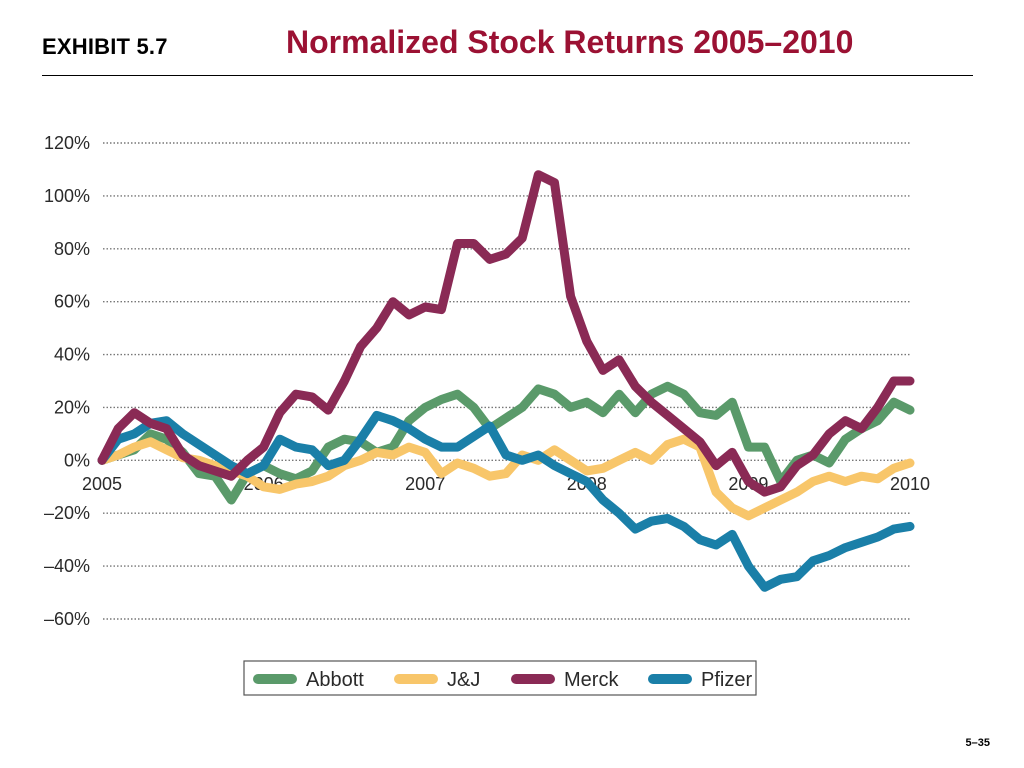  Describe the element at coordinates (72, 249) in the screenshot. I see `y-tick-label: 80%` at that location.